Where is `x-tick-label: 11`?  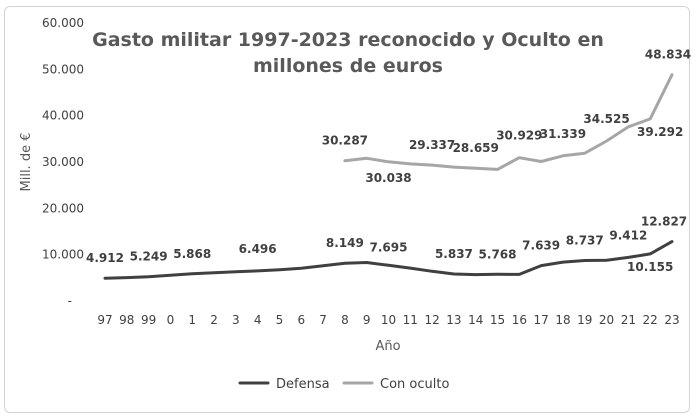 x-tick-label: 11 is located at coordinates (410, 320).